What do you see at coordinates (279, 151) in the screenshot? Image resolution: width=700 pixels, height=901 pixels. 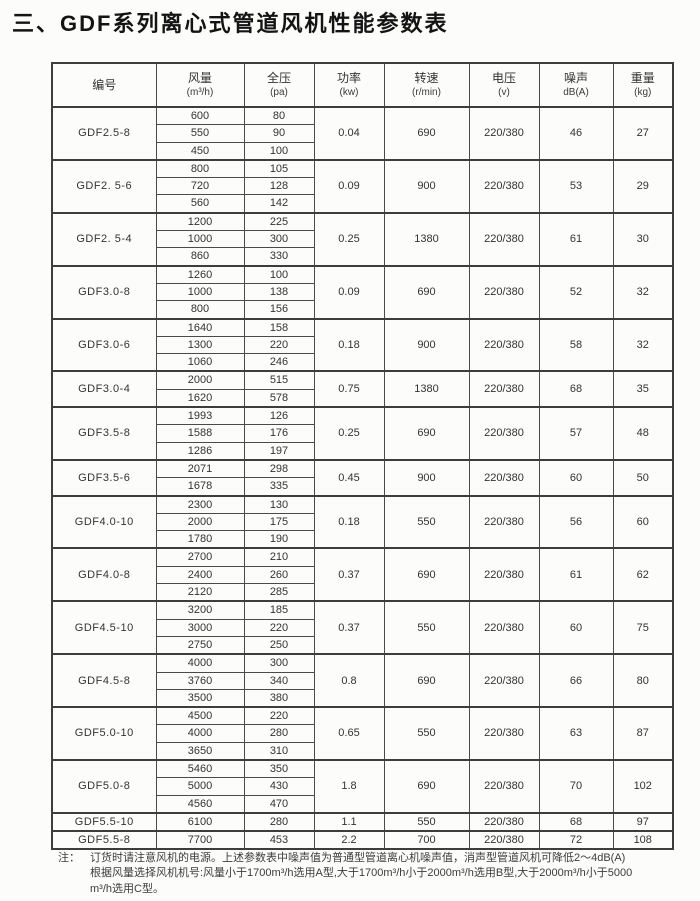 I see `pressure-cell: 100` at bounding box center [279, 151].